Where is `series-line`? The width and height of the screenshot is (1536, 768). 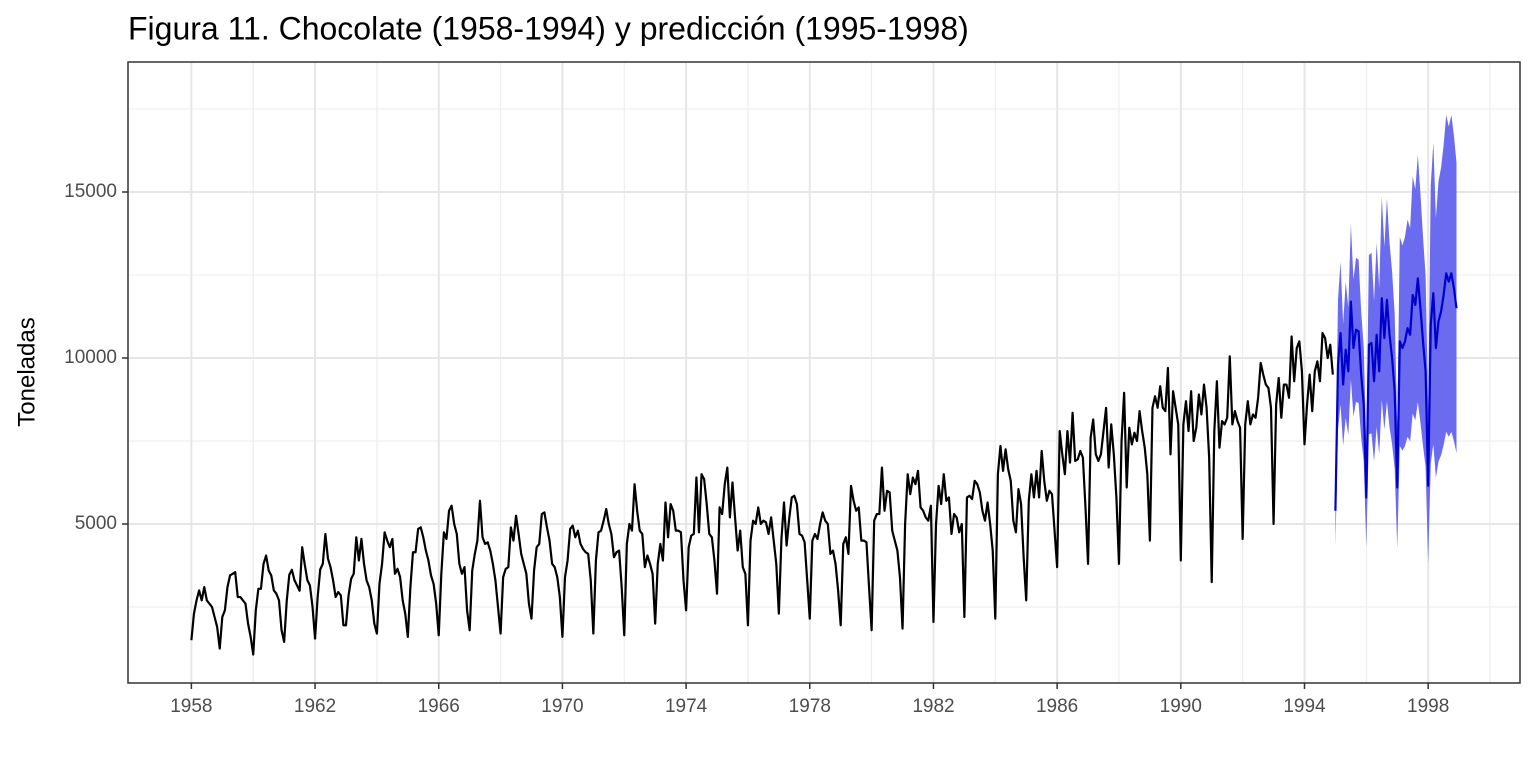 series-line is located at coordinates (1396, 391).